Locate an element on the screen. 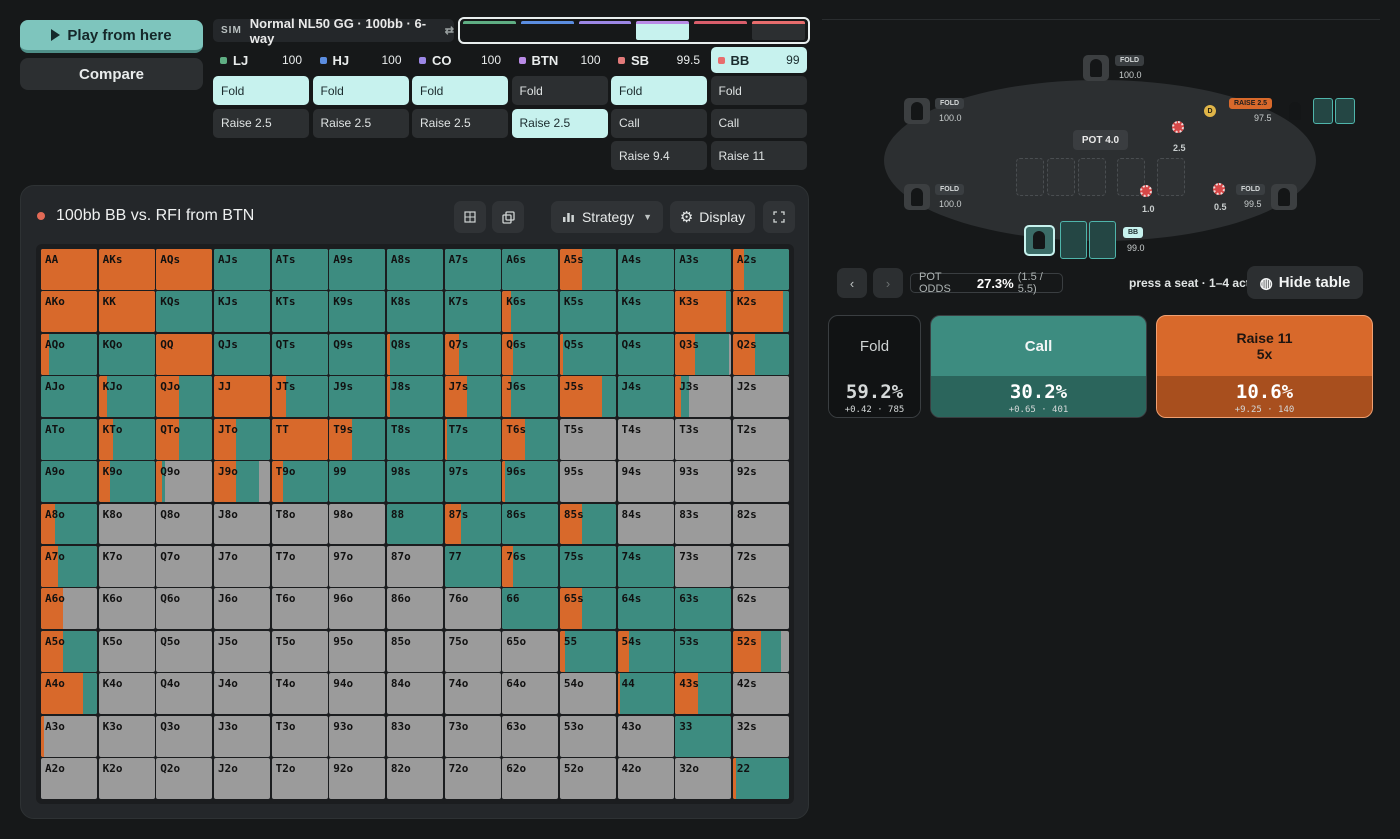  hand-cell-72o: 72o is located at coordinates (472, 778).